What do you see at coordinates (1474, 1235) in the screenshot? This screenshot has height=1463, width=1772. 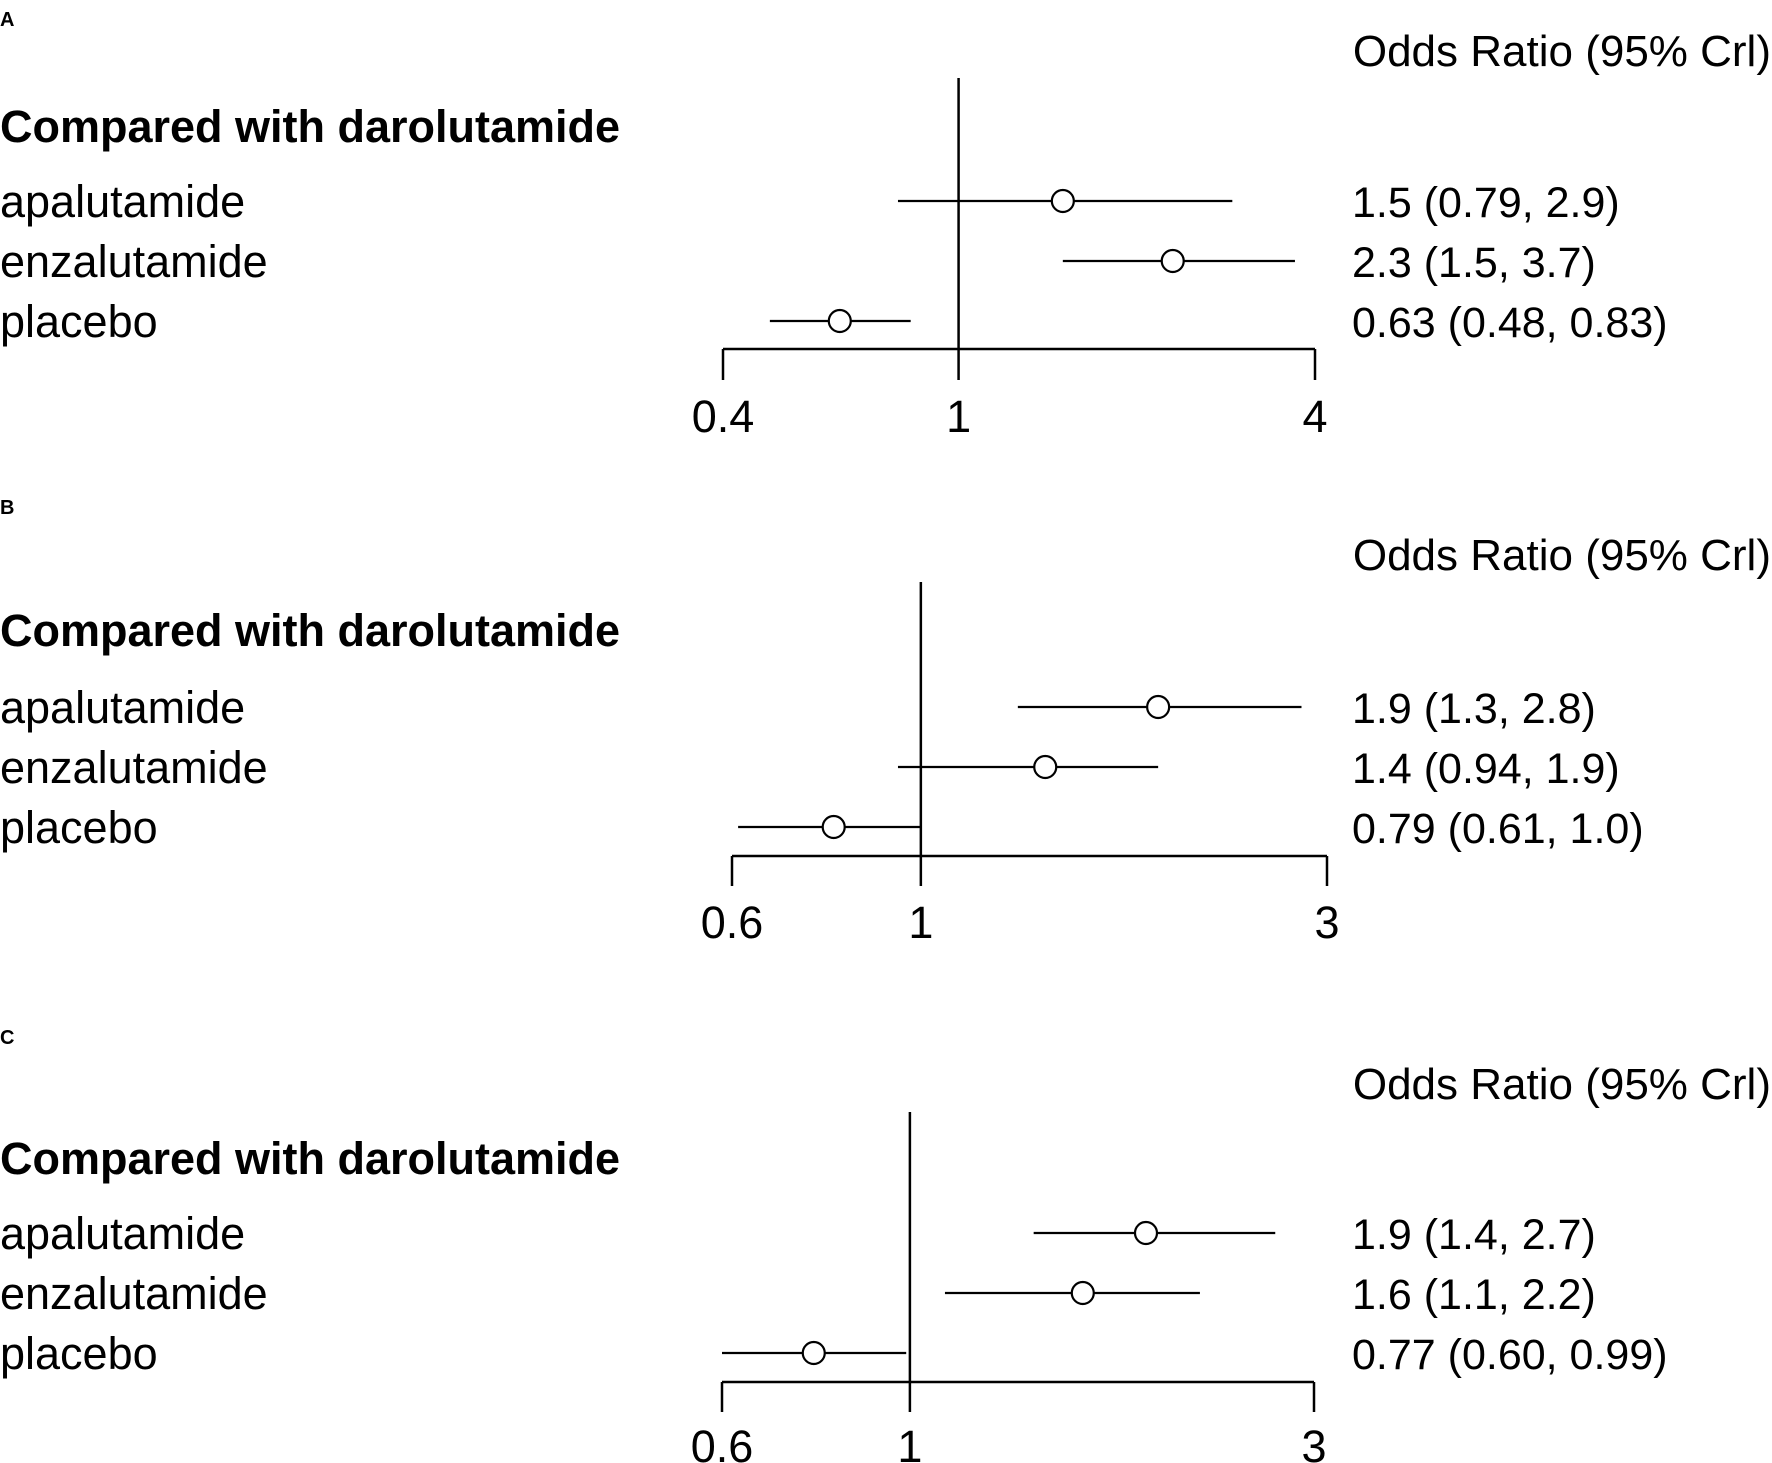 I see `estimate-label: 1.9 (1.4, 2.7)` at bounding box center [1474, 1235].